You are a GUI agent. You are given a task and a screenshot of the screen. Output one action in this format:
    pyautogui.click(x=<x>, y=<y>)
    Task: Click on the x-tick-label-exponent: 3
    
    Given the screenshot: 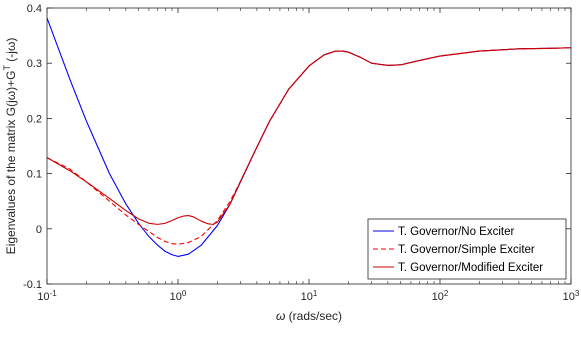 What is the action you would take?
    pyautogui.click(x=577, y=293)
    